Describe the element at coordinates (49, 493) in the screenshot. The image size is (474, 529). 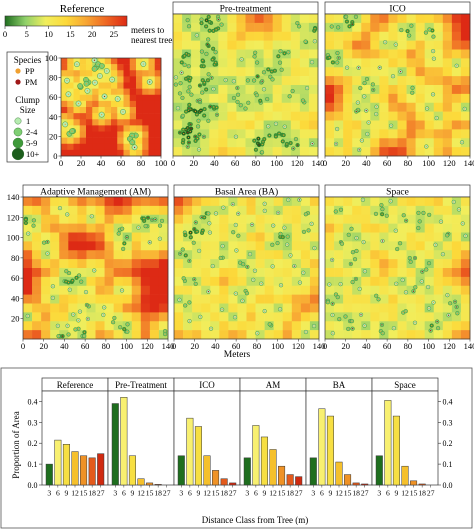
I see `xtick-label: 3` at that location.